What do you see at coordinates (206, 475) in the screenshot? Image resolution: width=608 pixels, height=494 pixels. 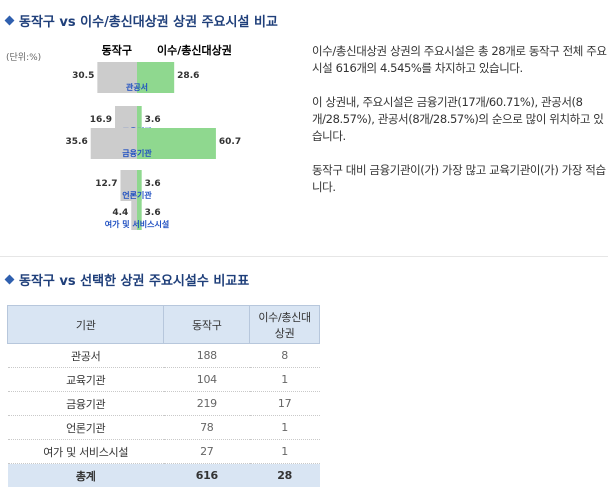 I see `total-cell-district: 616` at bounding box center [206, 475].